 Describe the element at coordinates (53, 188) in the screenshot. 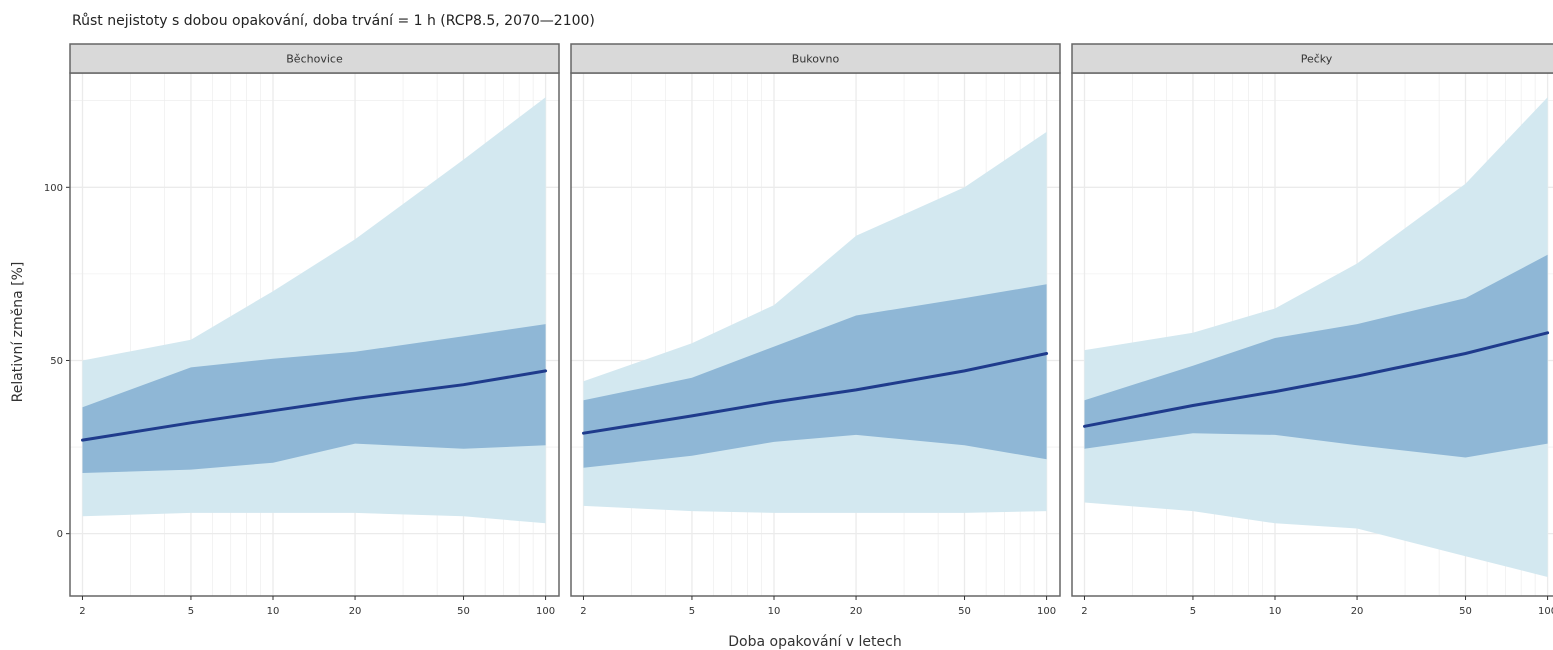

I see `y-tick-label: 100` at that location.